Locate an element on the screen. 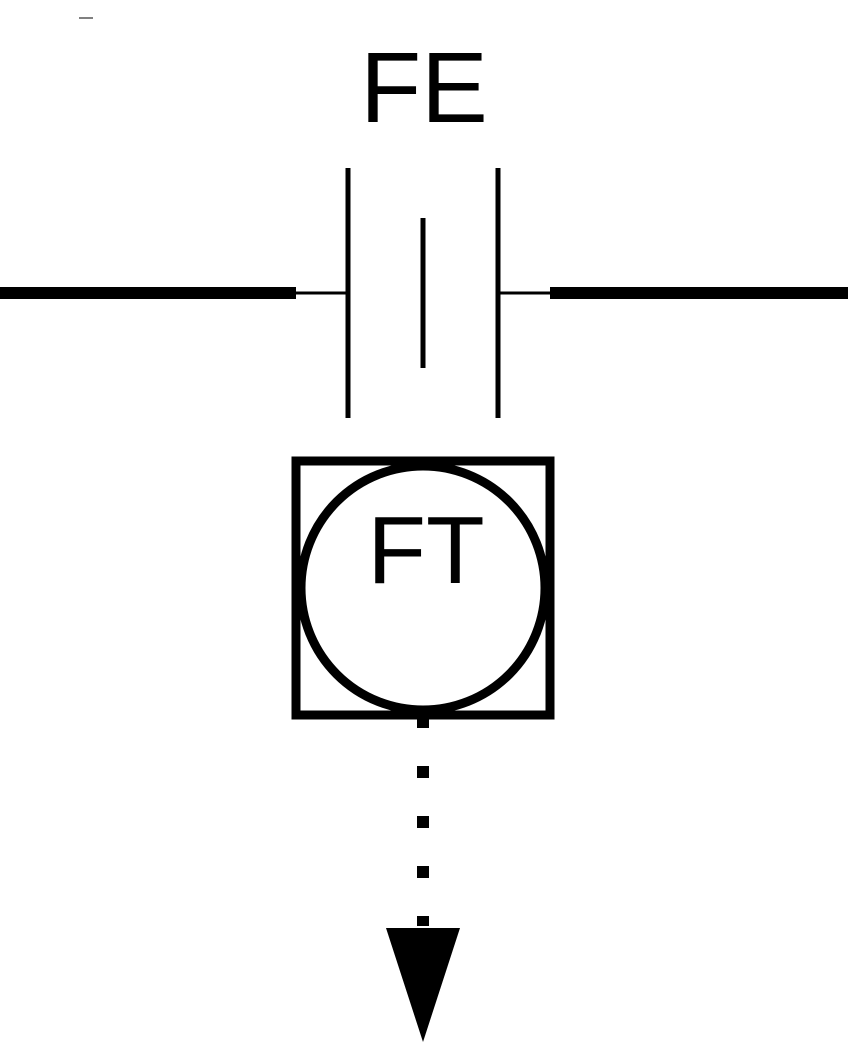 This screenshot has height=1044, width=850. flow-element-label: FE is located at coordinates (424, 88).